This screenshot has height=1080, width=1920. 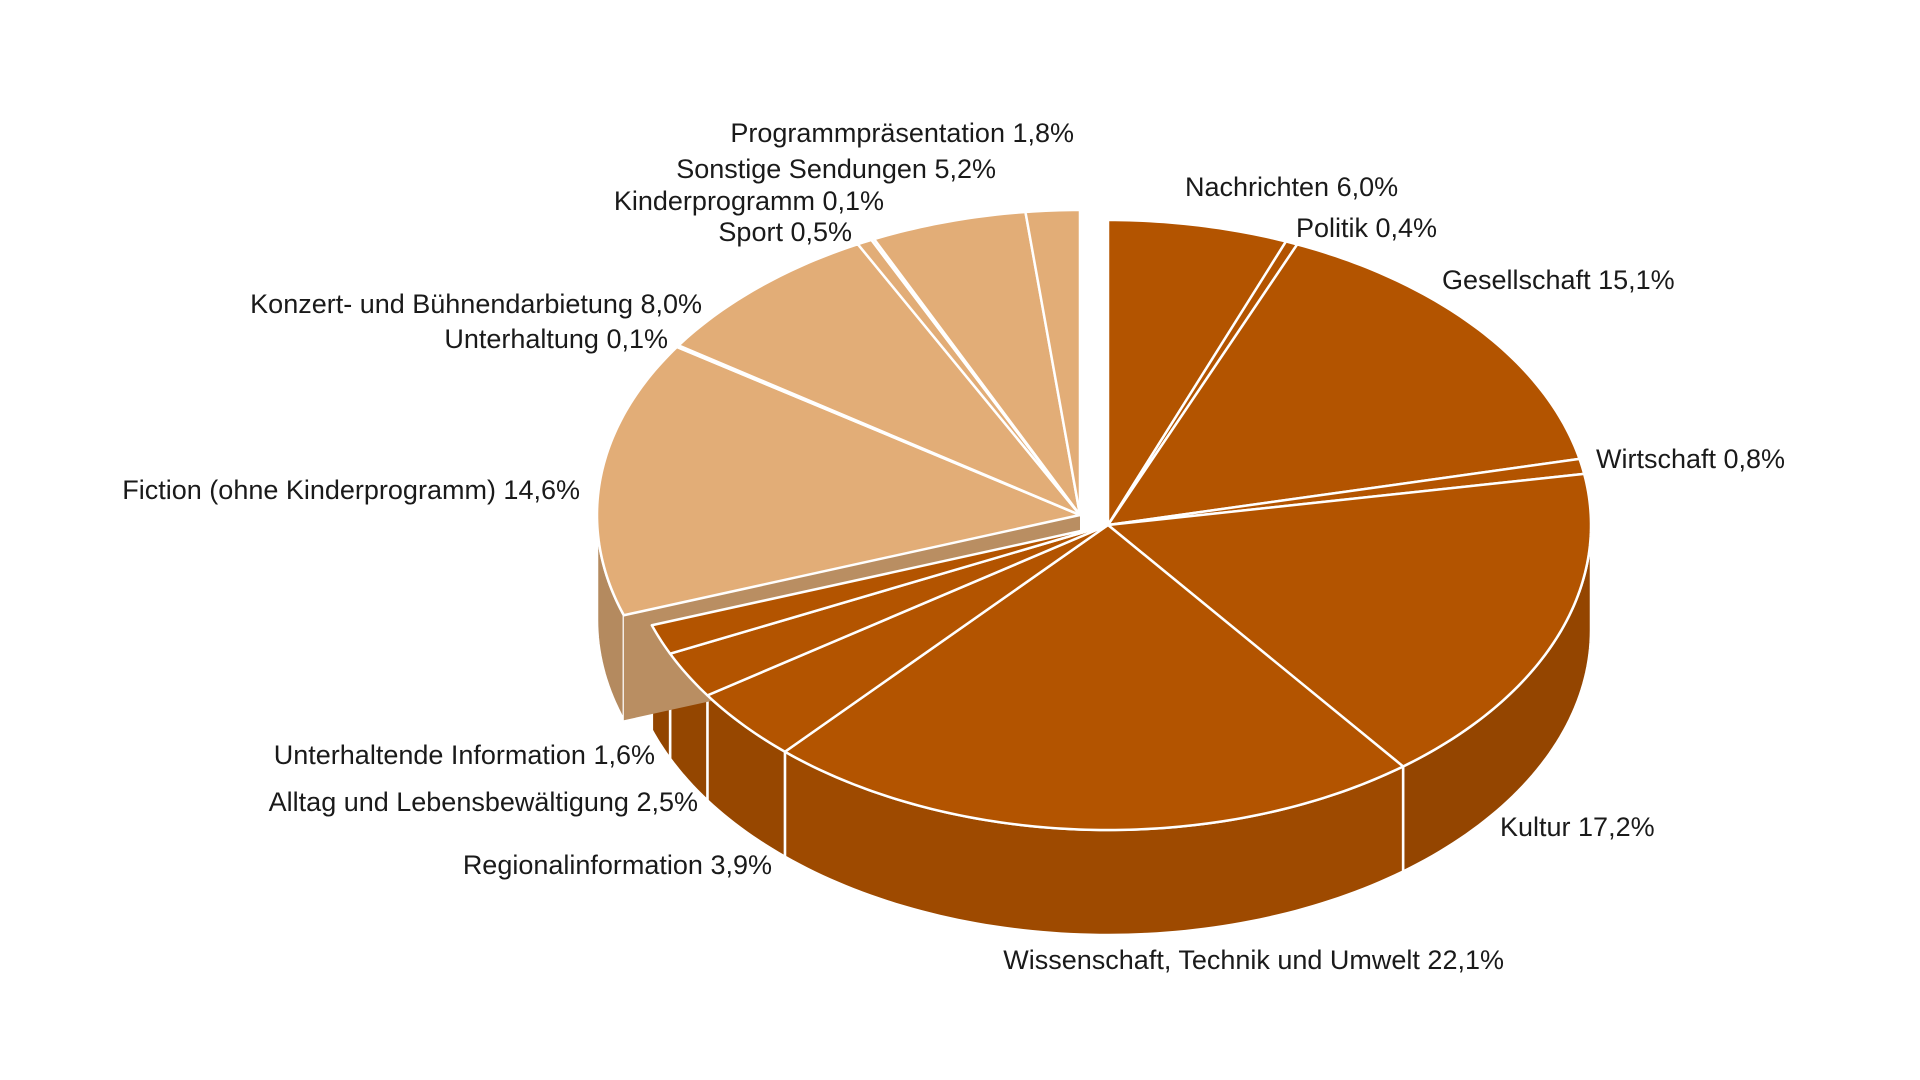 What do you see at coordinates (617, 865) in the screenshot?
I see `label-regionalinformation: Regionalinformation 3,9%` at bounding box center [617, 865].